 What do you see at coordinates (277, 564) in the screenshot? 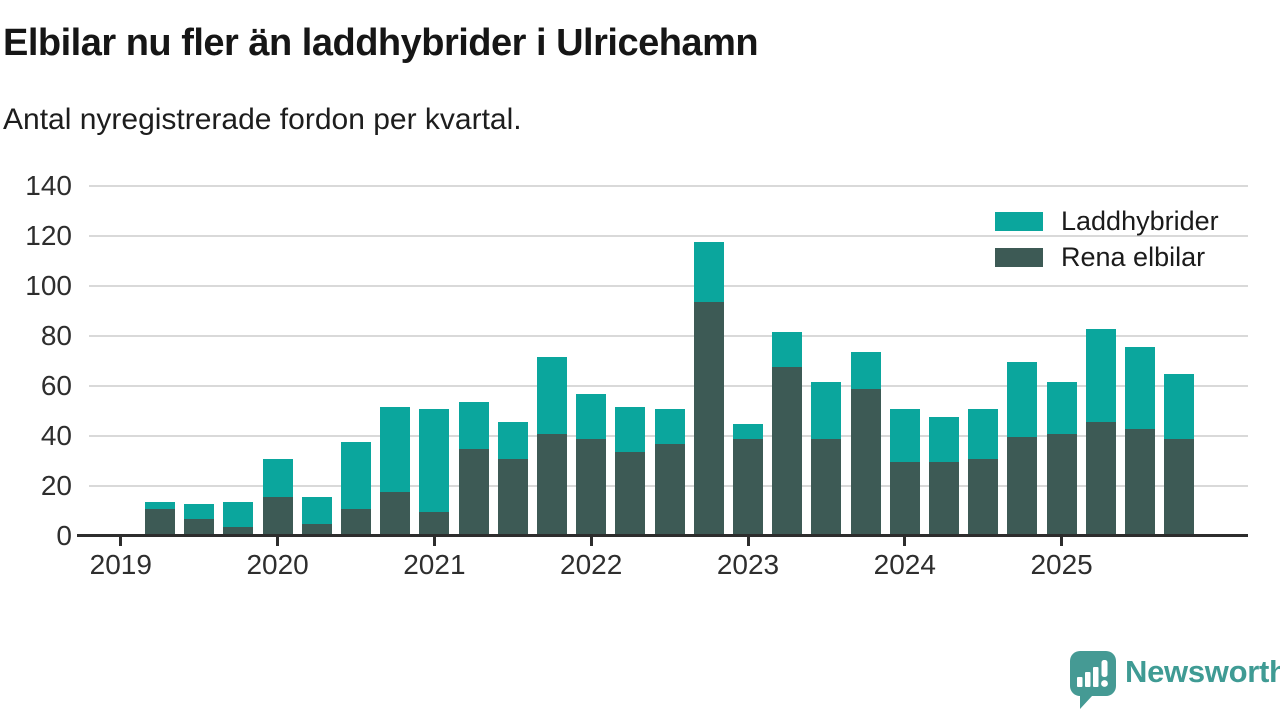
I see `x-tick-label-2020: 2020` at bounding box center [277, 564].